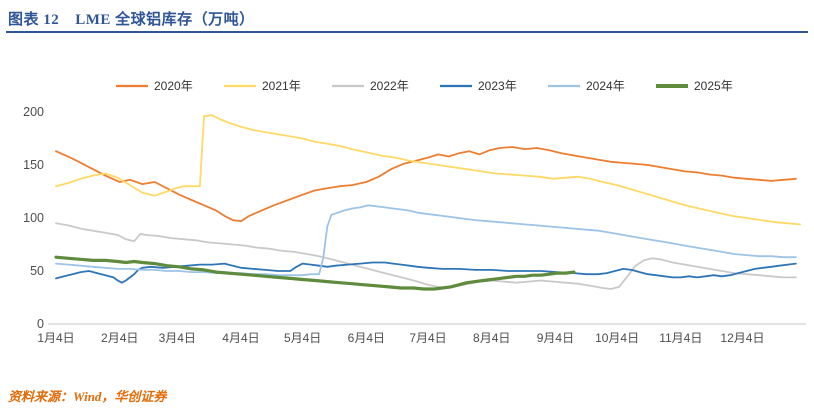 Image resolution: width=814 pixels, height=415 pixels. I want to click on source-note: 资料来源：Wind，华创证券, so click(87, 396).